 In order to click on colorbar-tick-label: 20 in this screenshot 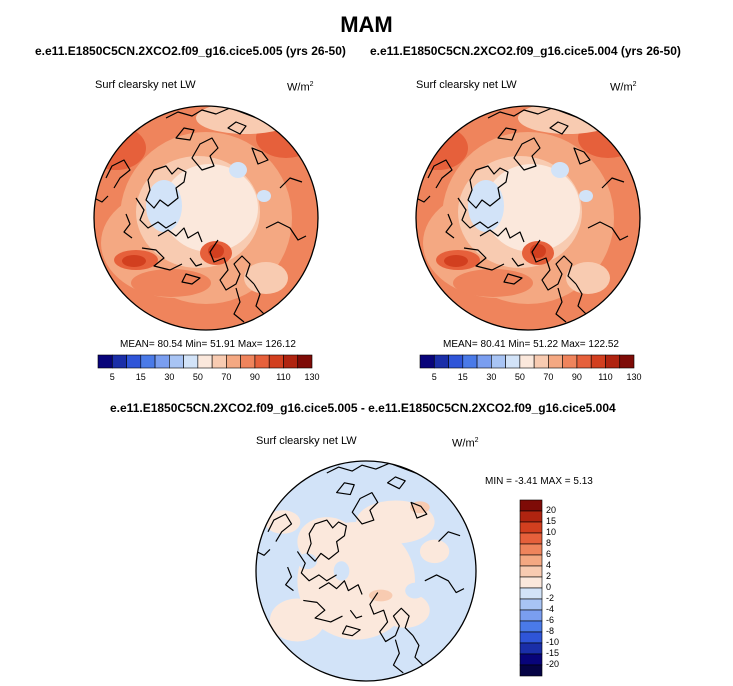, I will do `click(551, 510)`.